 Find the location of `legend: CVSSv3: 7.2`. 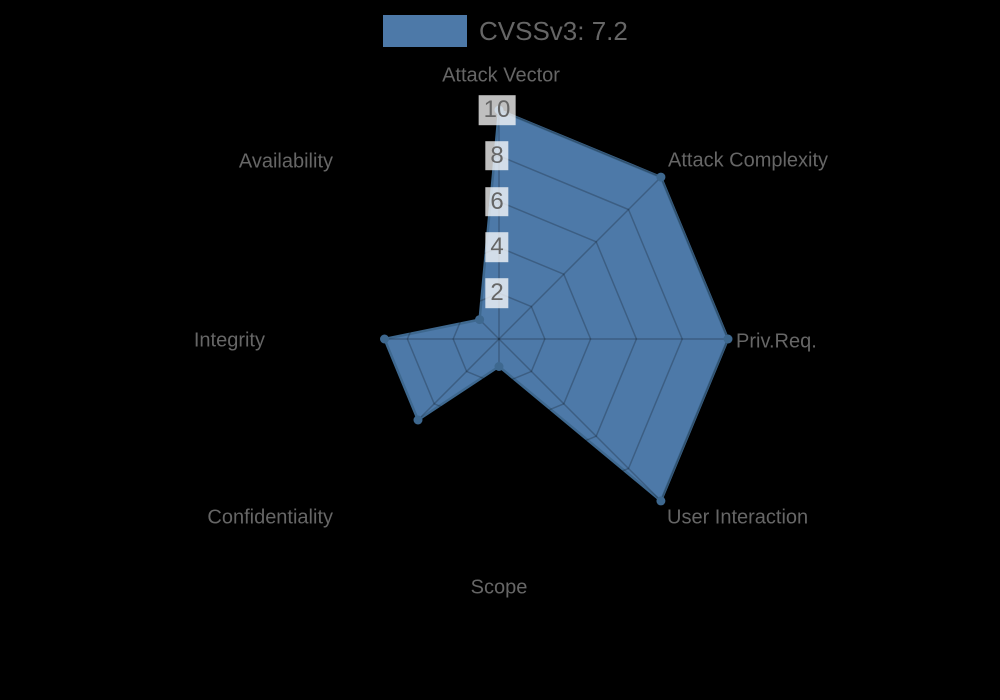

legend: CVSSv3: 7.2 is located at coordinates (505, 31).